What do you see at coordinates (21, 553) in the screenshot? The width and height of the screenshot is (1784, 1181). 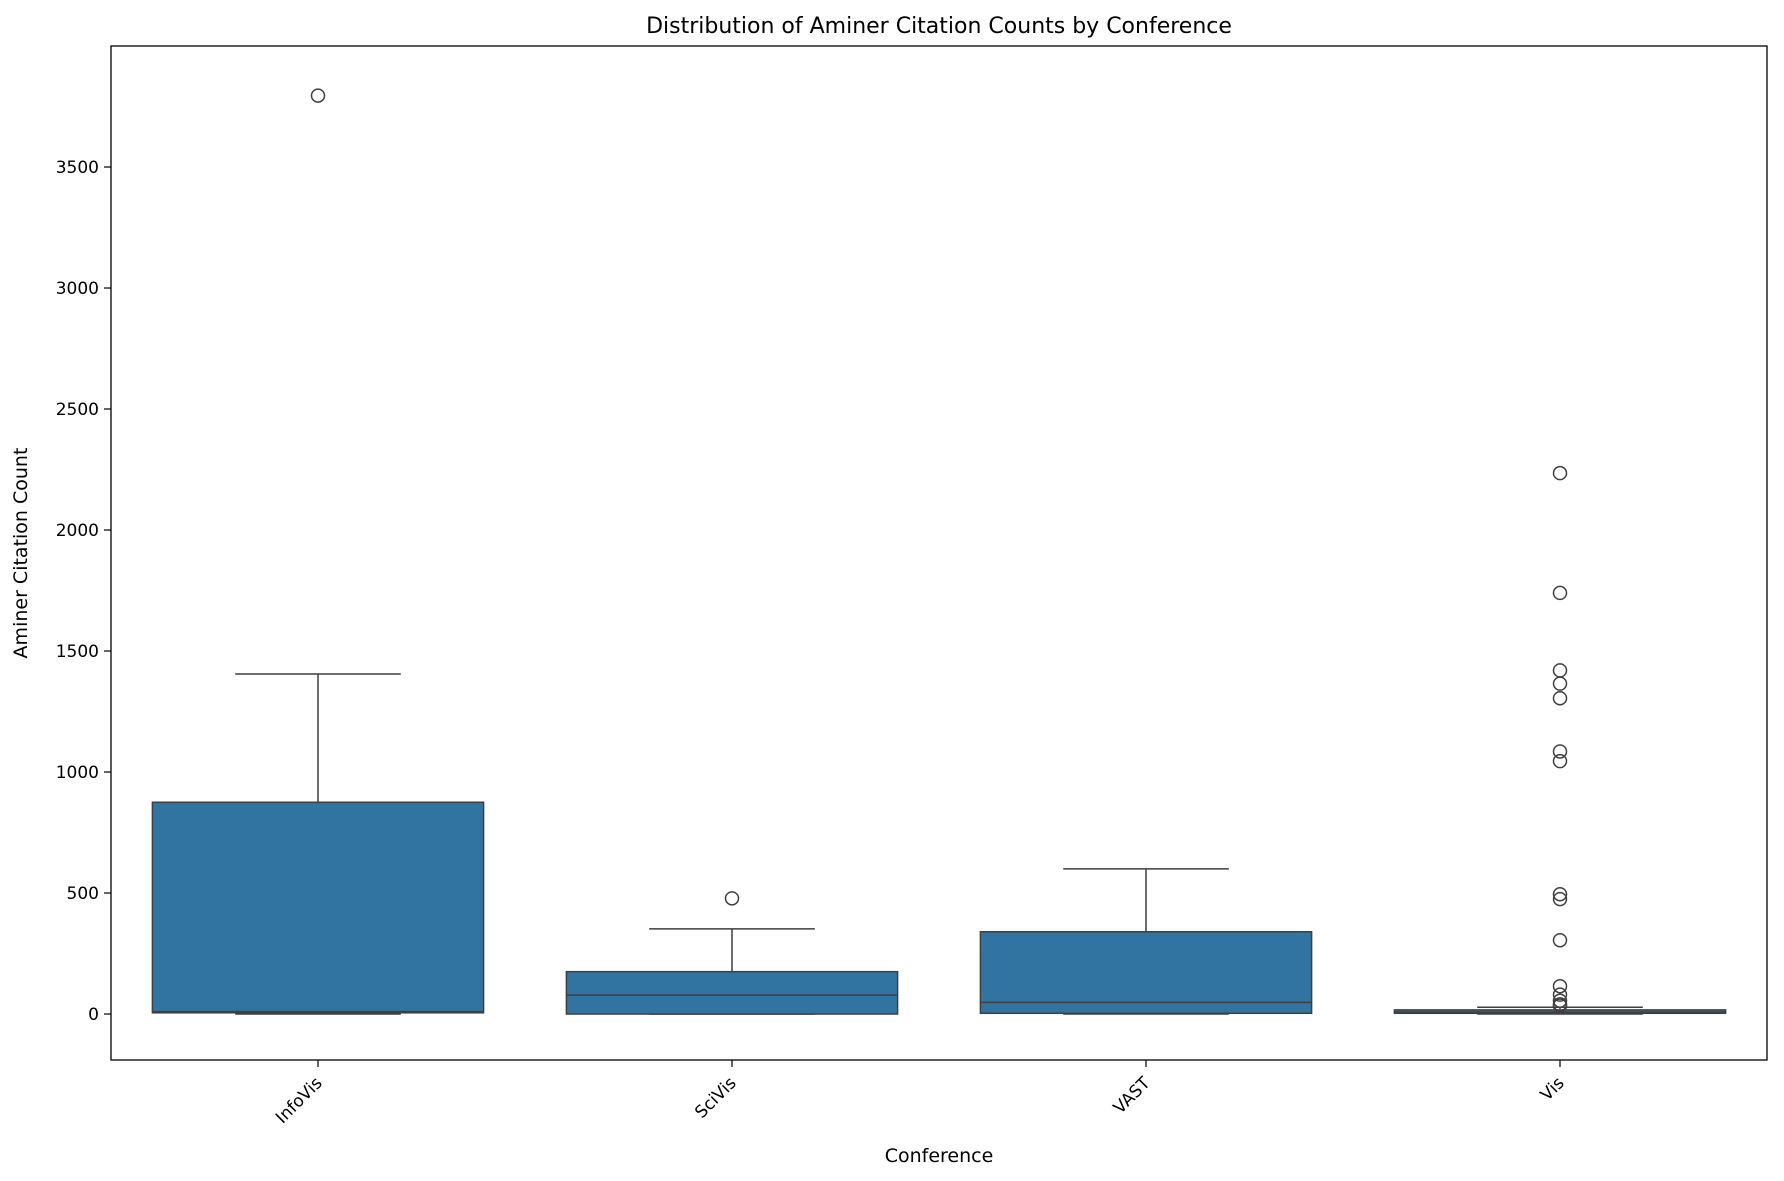 I see `y-axis-title: Aminer Citation Count` at bounding box center [21, 553].